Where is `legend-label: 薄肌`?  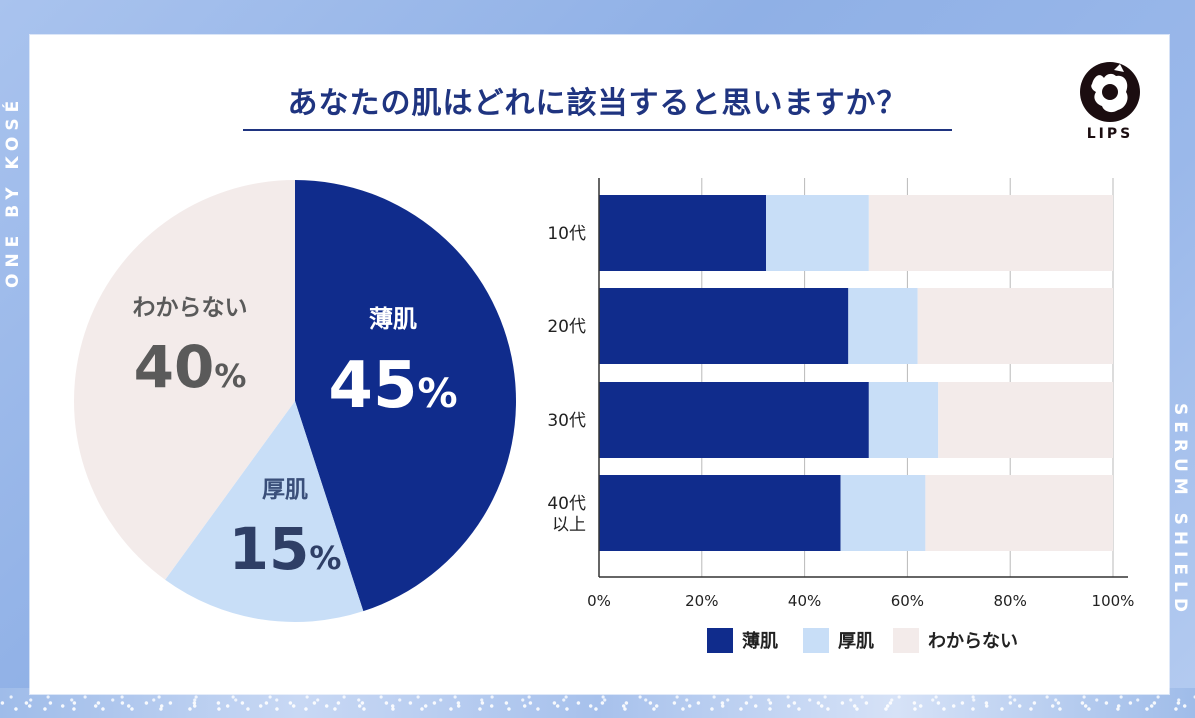 legend-label: 薄肌 is located at coordinates (760, 641).